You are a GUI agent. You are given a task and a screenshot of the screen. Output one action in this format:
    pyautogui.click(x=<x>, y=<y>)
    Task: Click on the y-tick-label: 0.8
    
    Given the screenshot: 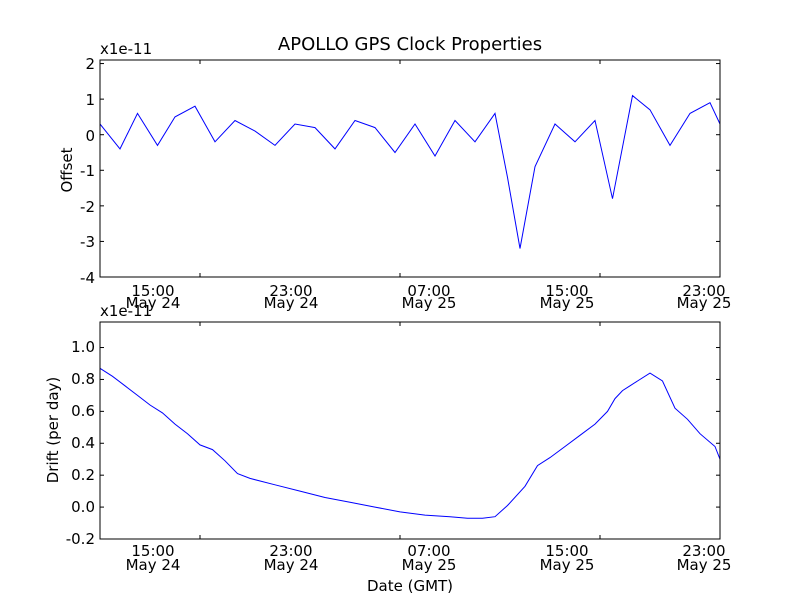 What is the action you would take?
    pyautogui.click(x=83, y=379)
    